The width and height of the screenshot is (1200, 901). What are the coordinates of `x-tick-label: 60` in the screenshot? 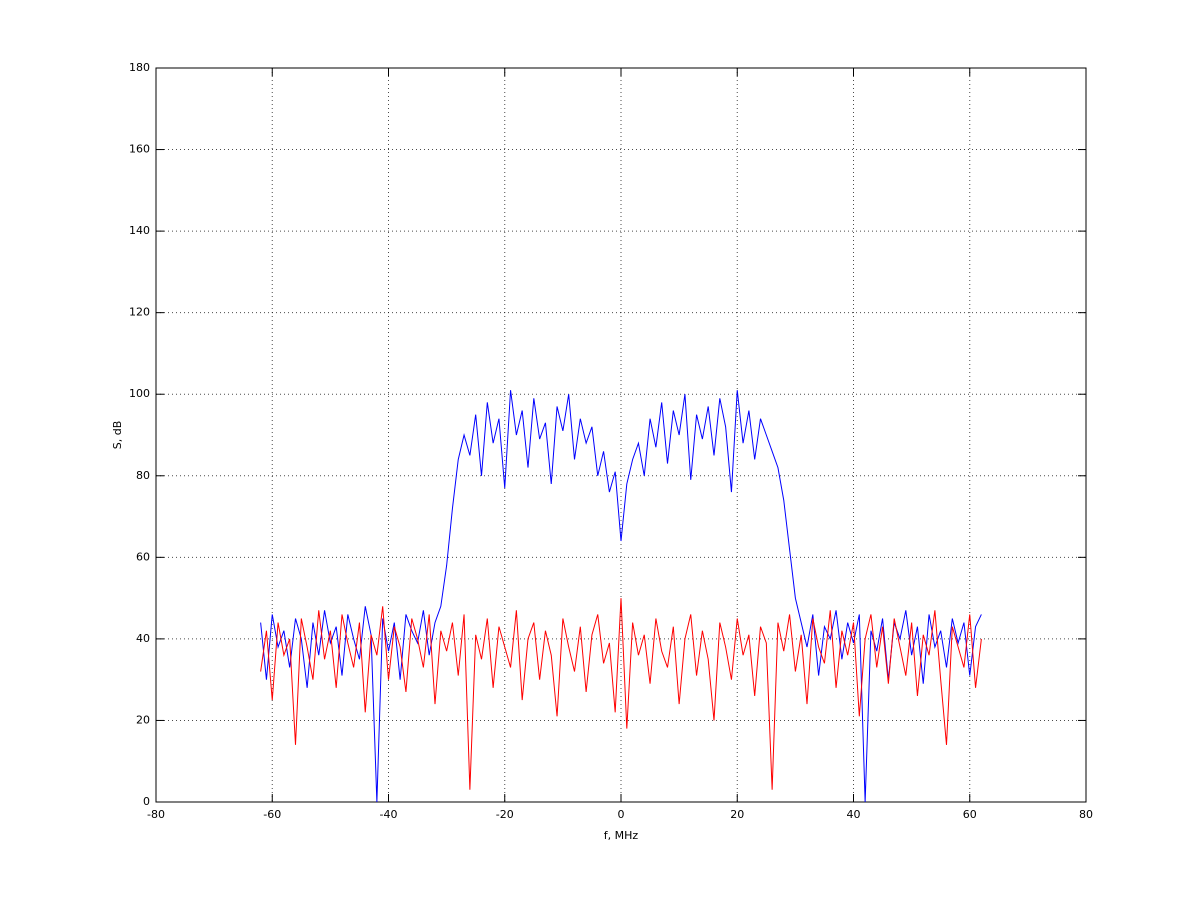 It's located at (970, 814).